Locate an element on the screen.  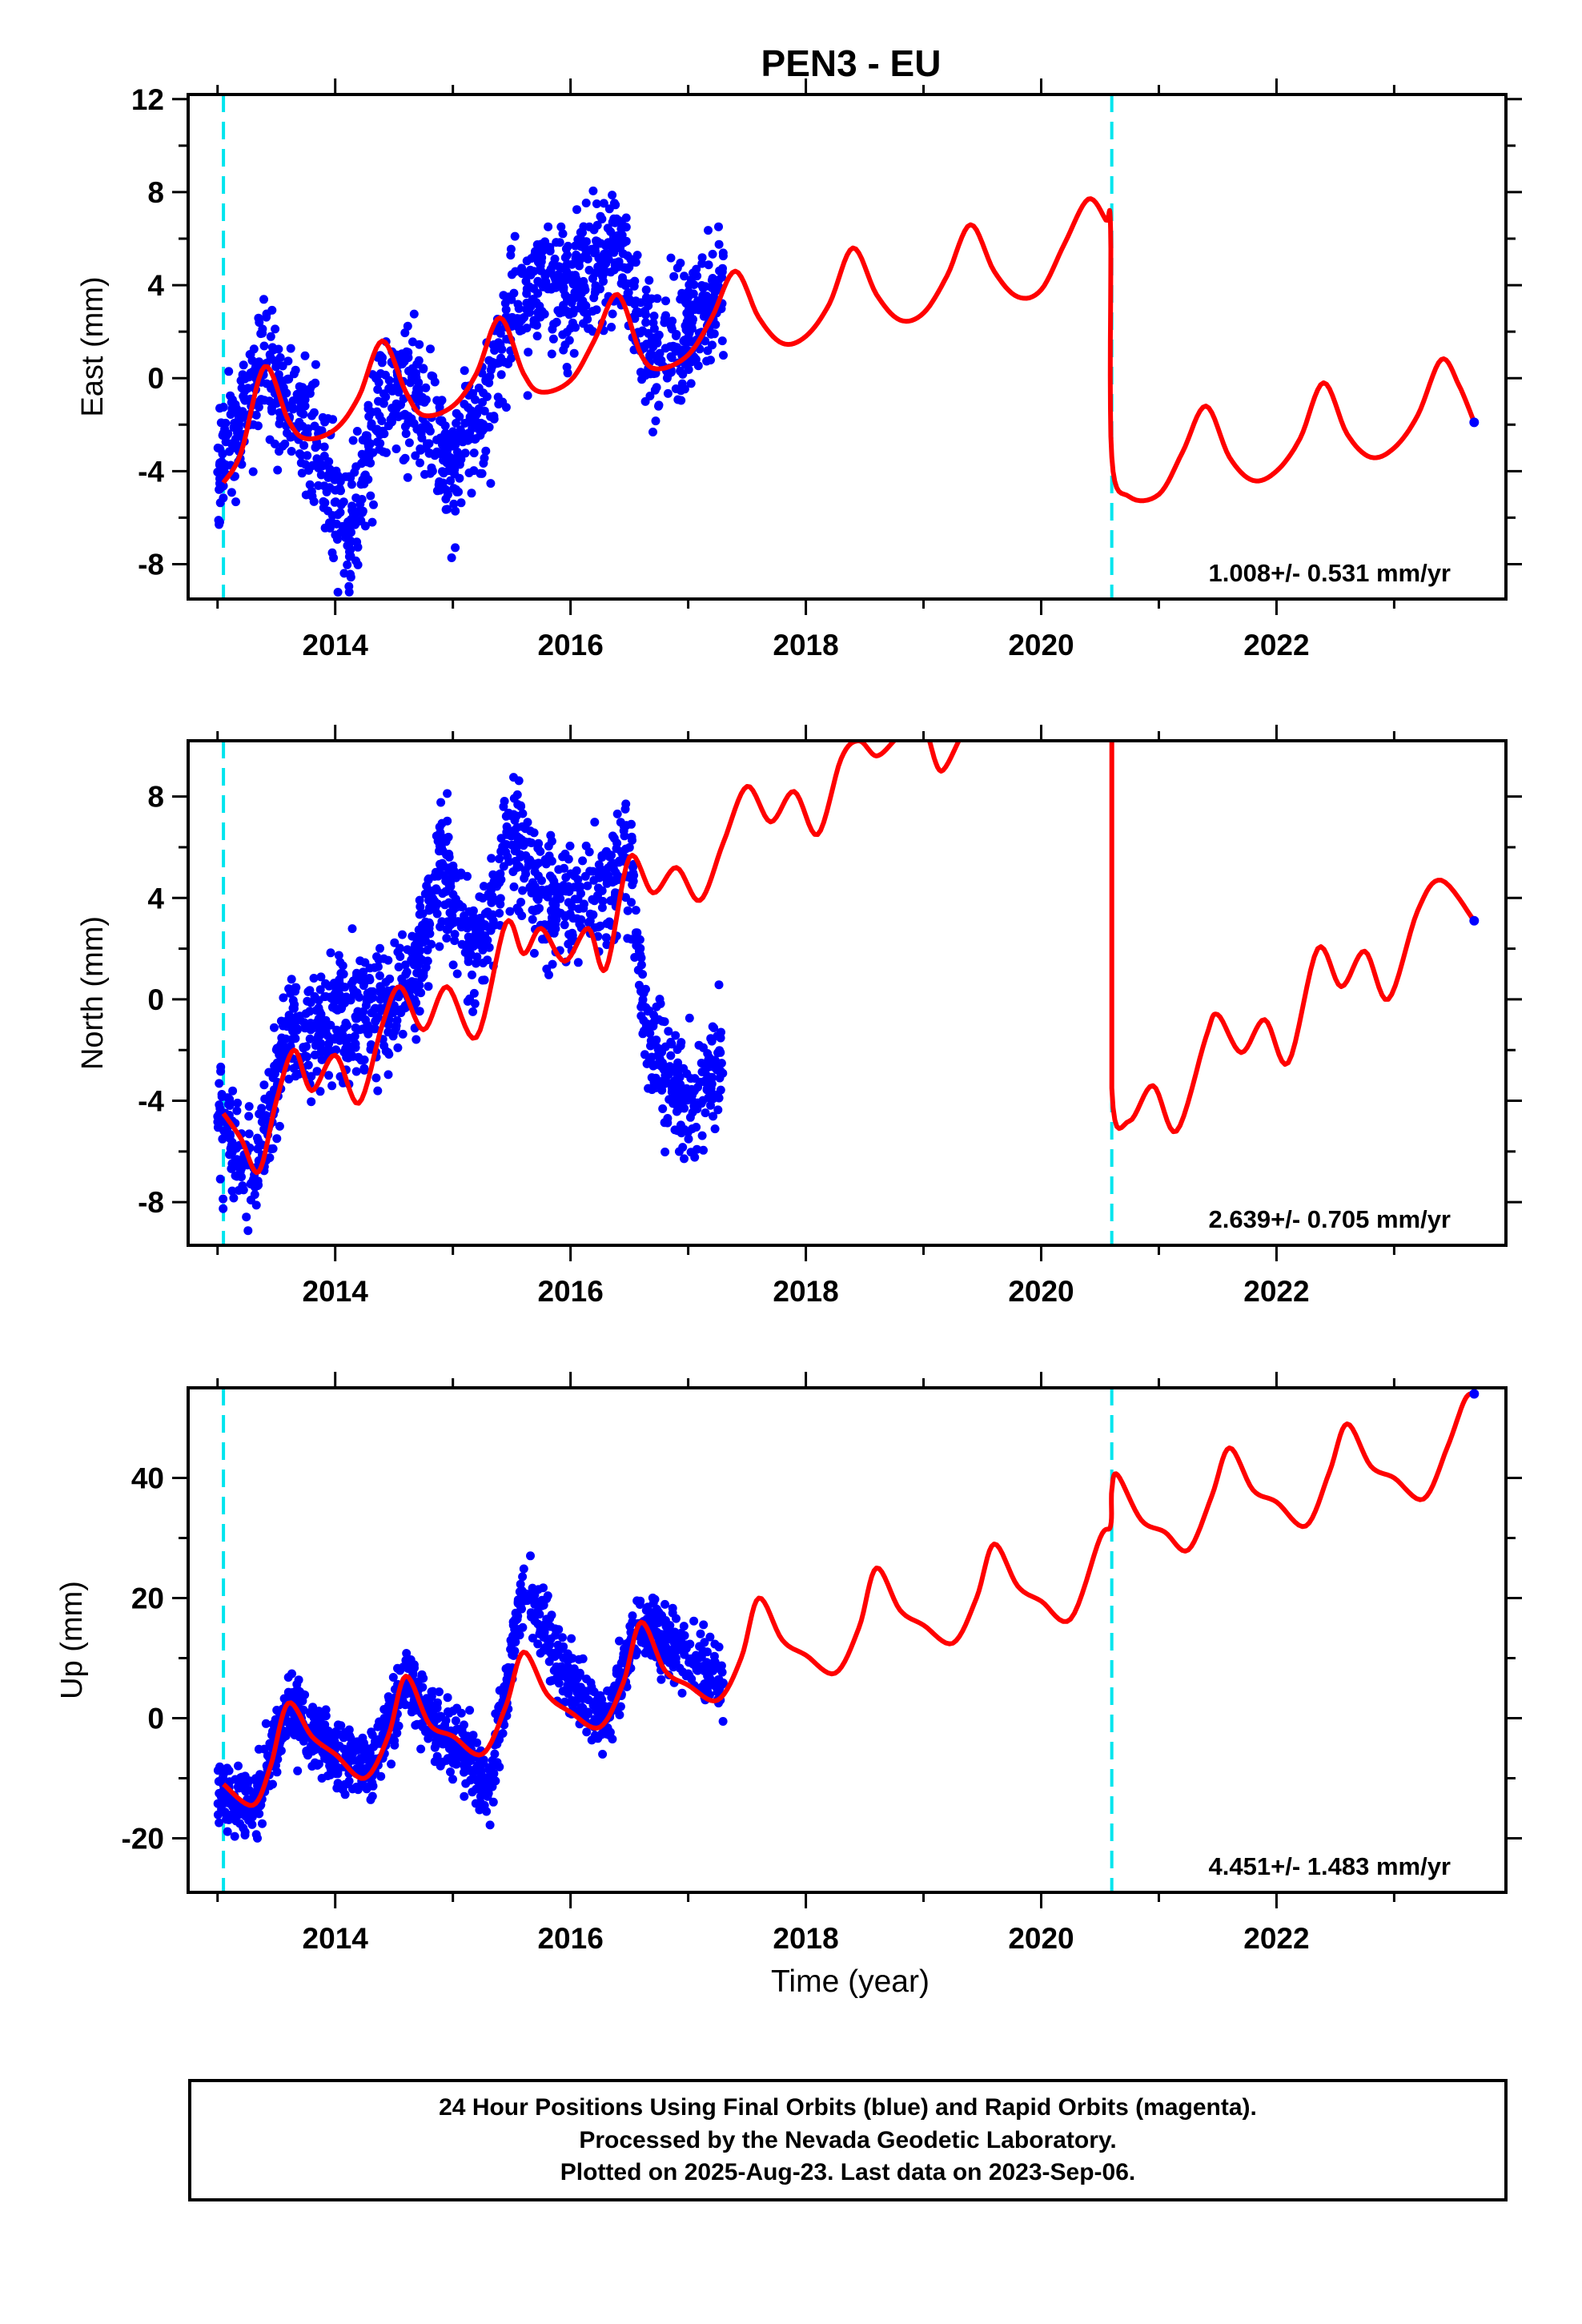
x-tick-label: 2020 is located at coordinates (1041, 1291).